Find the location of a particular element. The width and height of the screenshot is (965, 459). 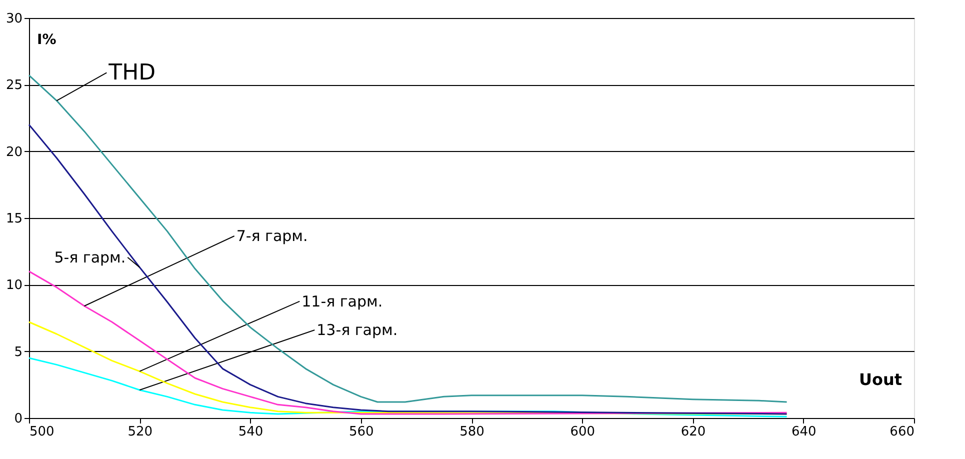

x-axis-title: Uout is located at coordinates (880, 379).